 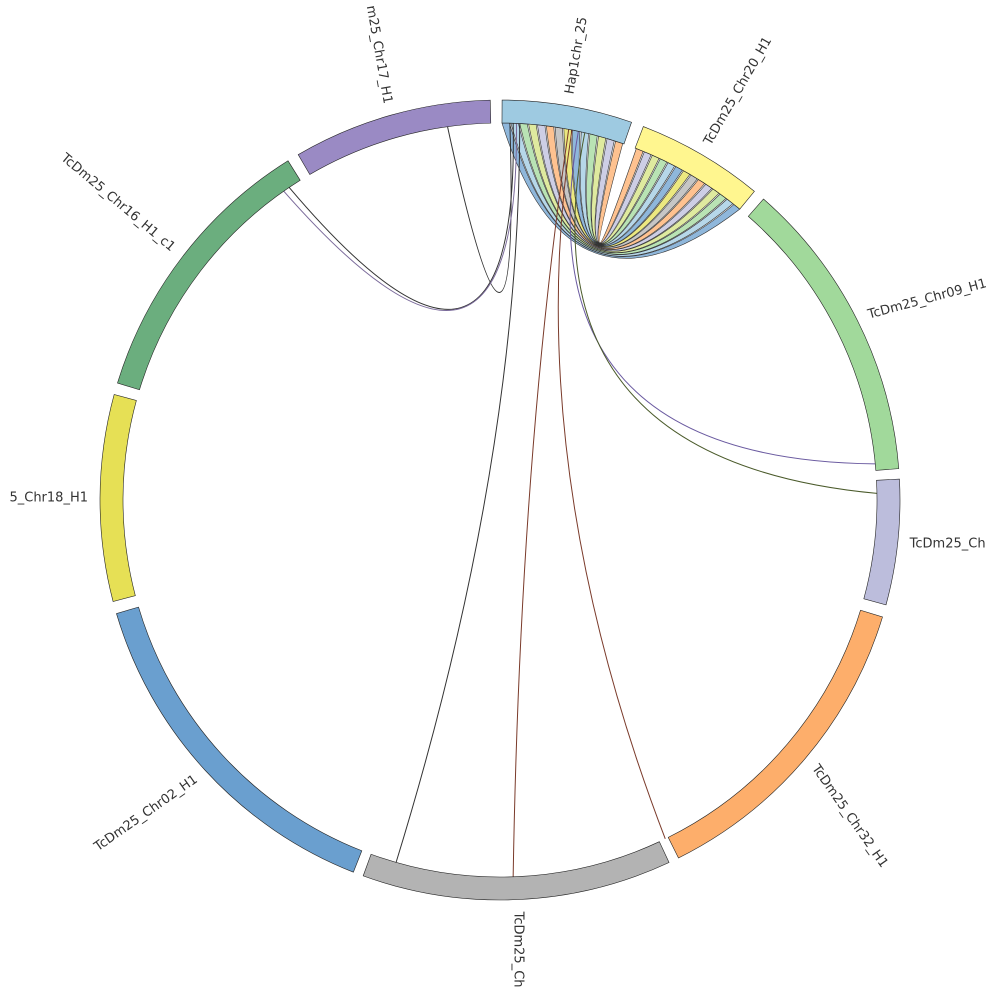 What do you see at coordinates (239, 739) in the screenshot?
I see `segment-chr02` at bounding box center [239, 739].